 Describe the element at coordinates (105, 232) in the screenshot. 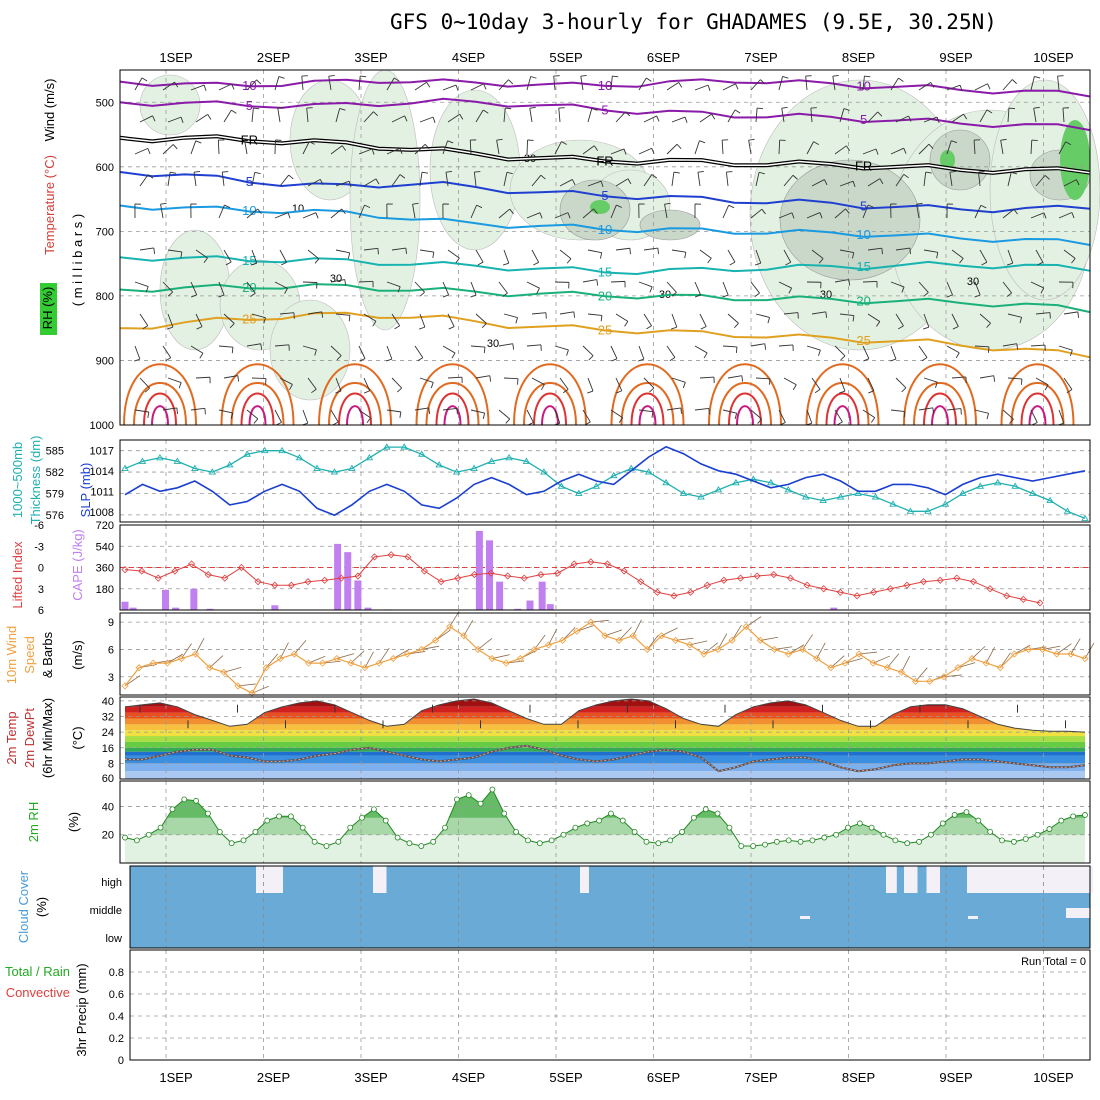

I see `pressure-tick: 700` at that location.